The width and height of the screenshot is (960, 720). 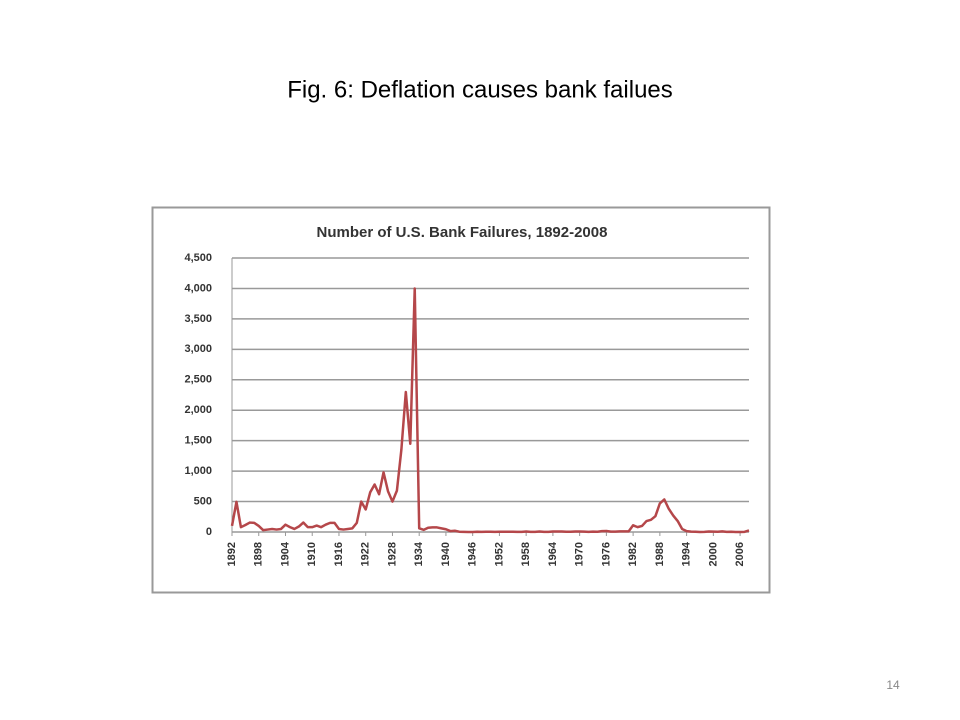 What do you see at coordinates (198, 349) in the screenshot?
I see `y-tick-label: 3,000` at bounding box center [198, 349].